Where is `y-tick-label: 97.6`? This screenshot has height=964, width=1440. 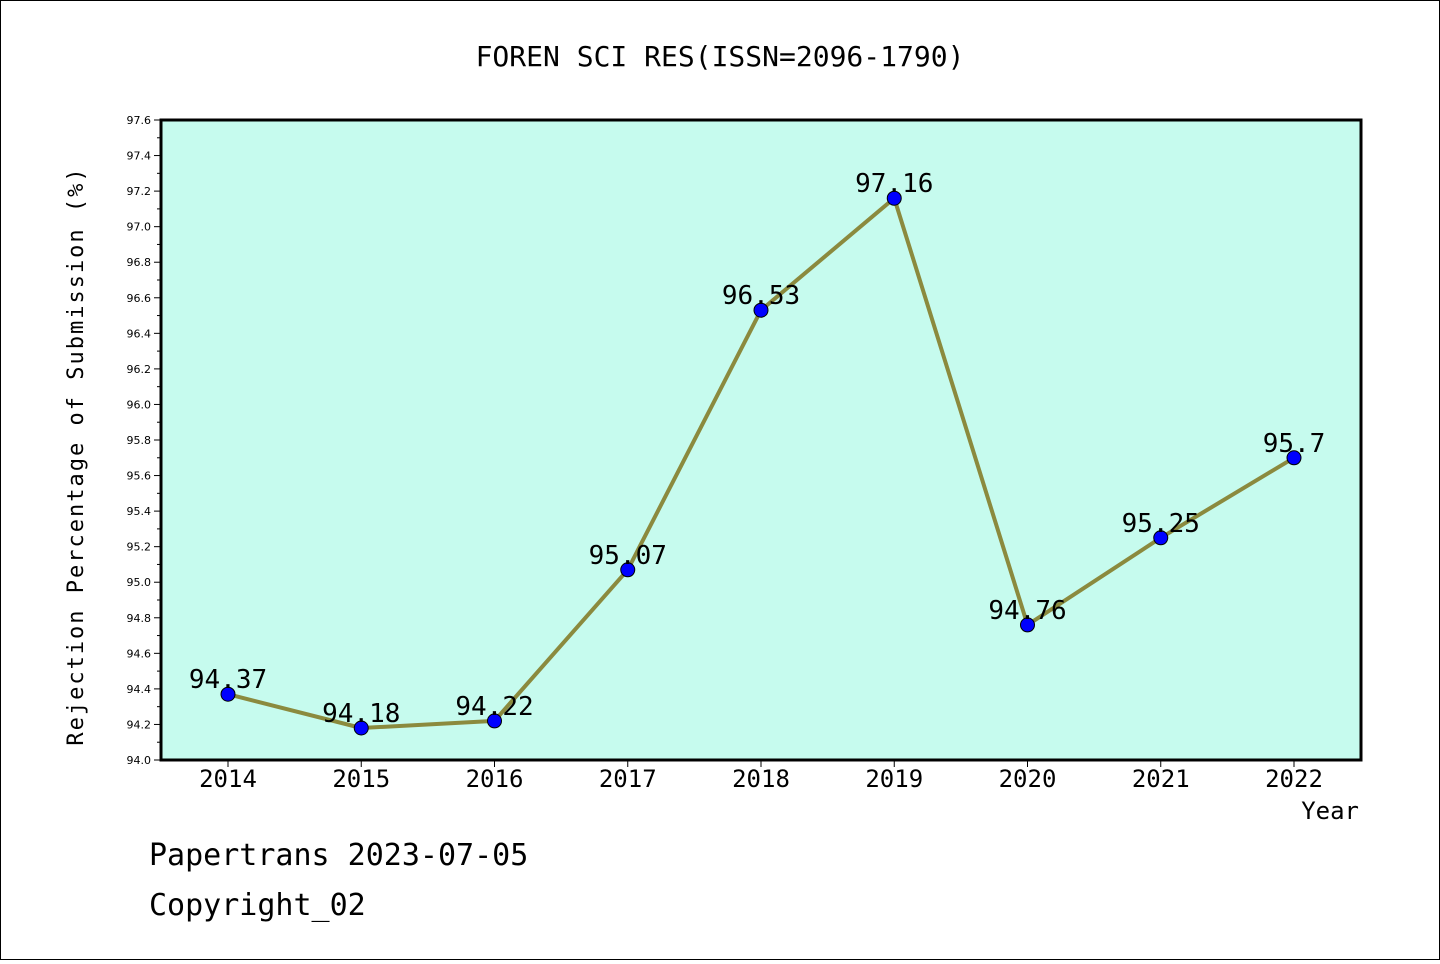 y-tick-label: 97.6 is located at coordinates (139, 120).